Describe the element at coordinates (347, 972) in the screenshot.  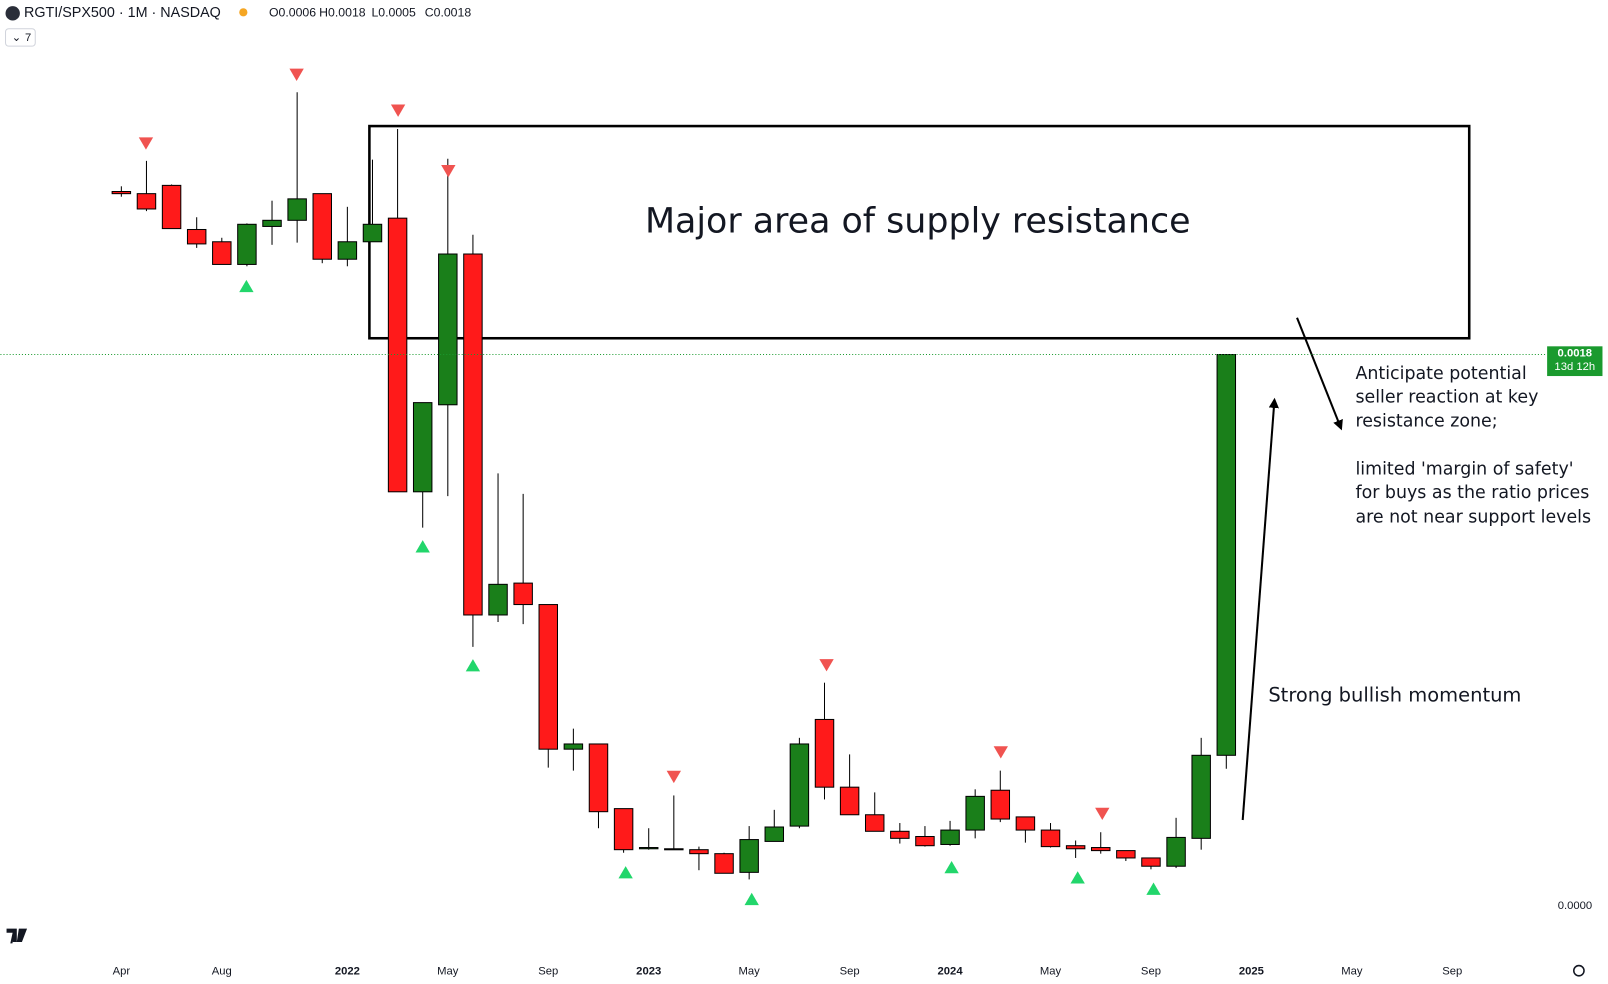
I see `x-tick-label: 2022` at that location.